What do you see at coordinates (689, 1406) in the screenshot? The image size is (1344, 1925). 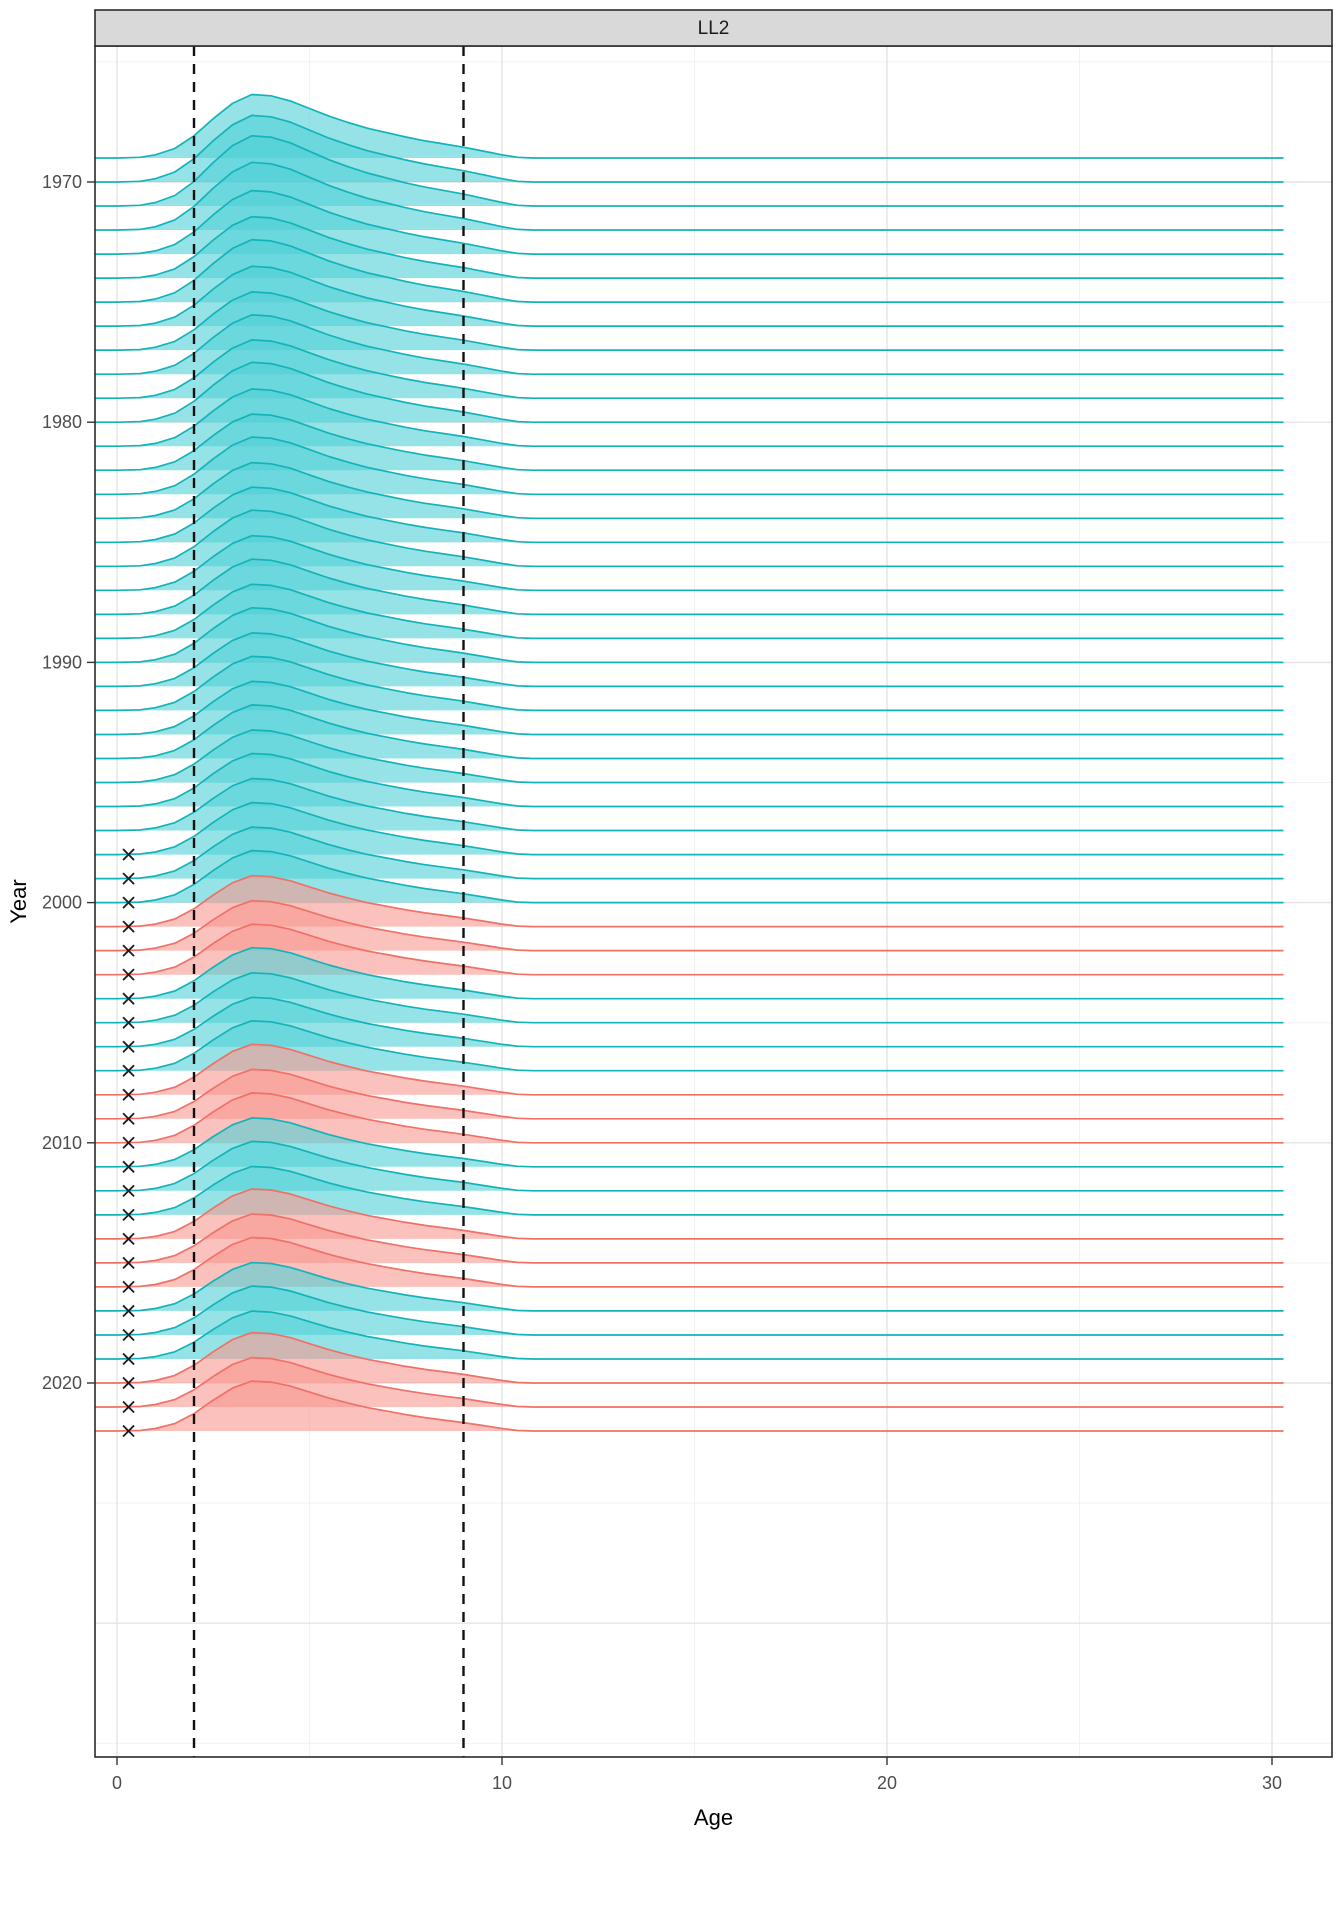 I see `ridge-2022` at bounding box center [689, 1406].